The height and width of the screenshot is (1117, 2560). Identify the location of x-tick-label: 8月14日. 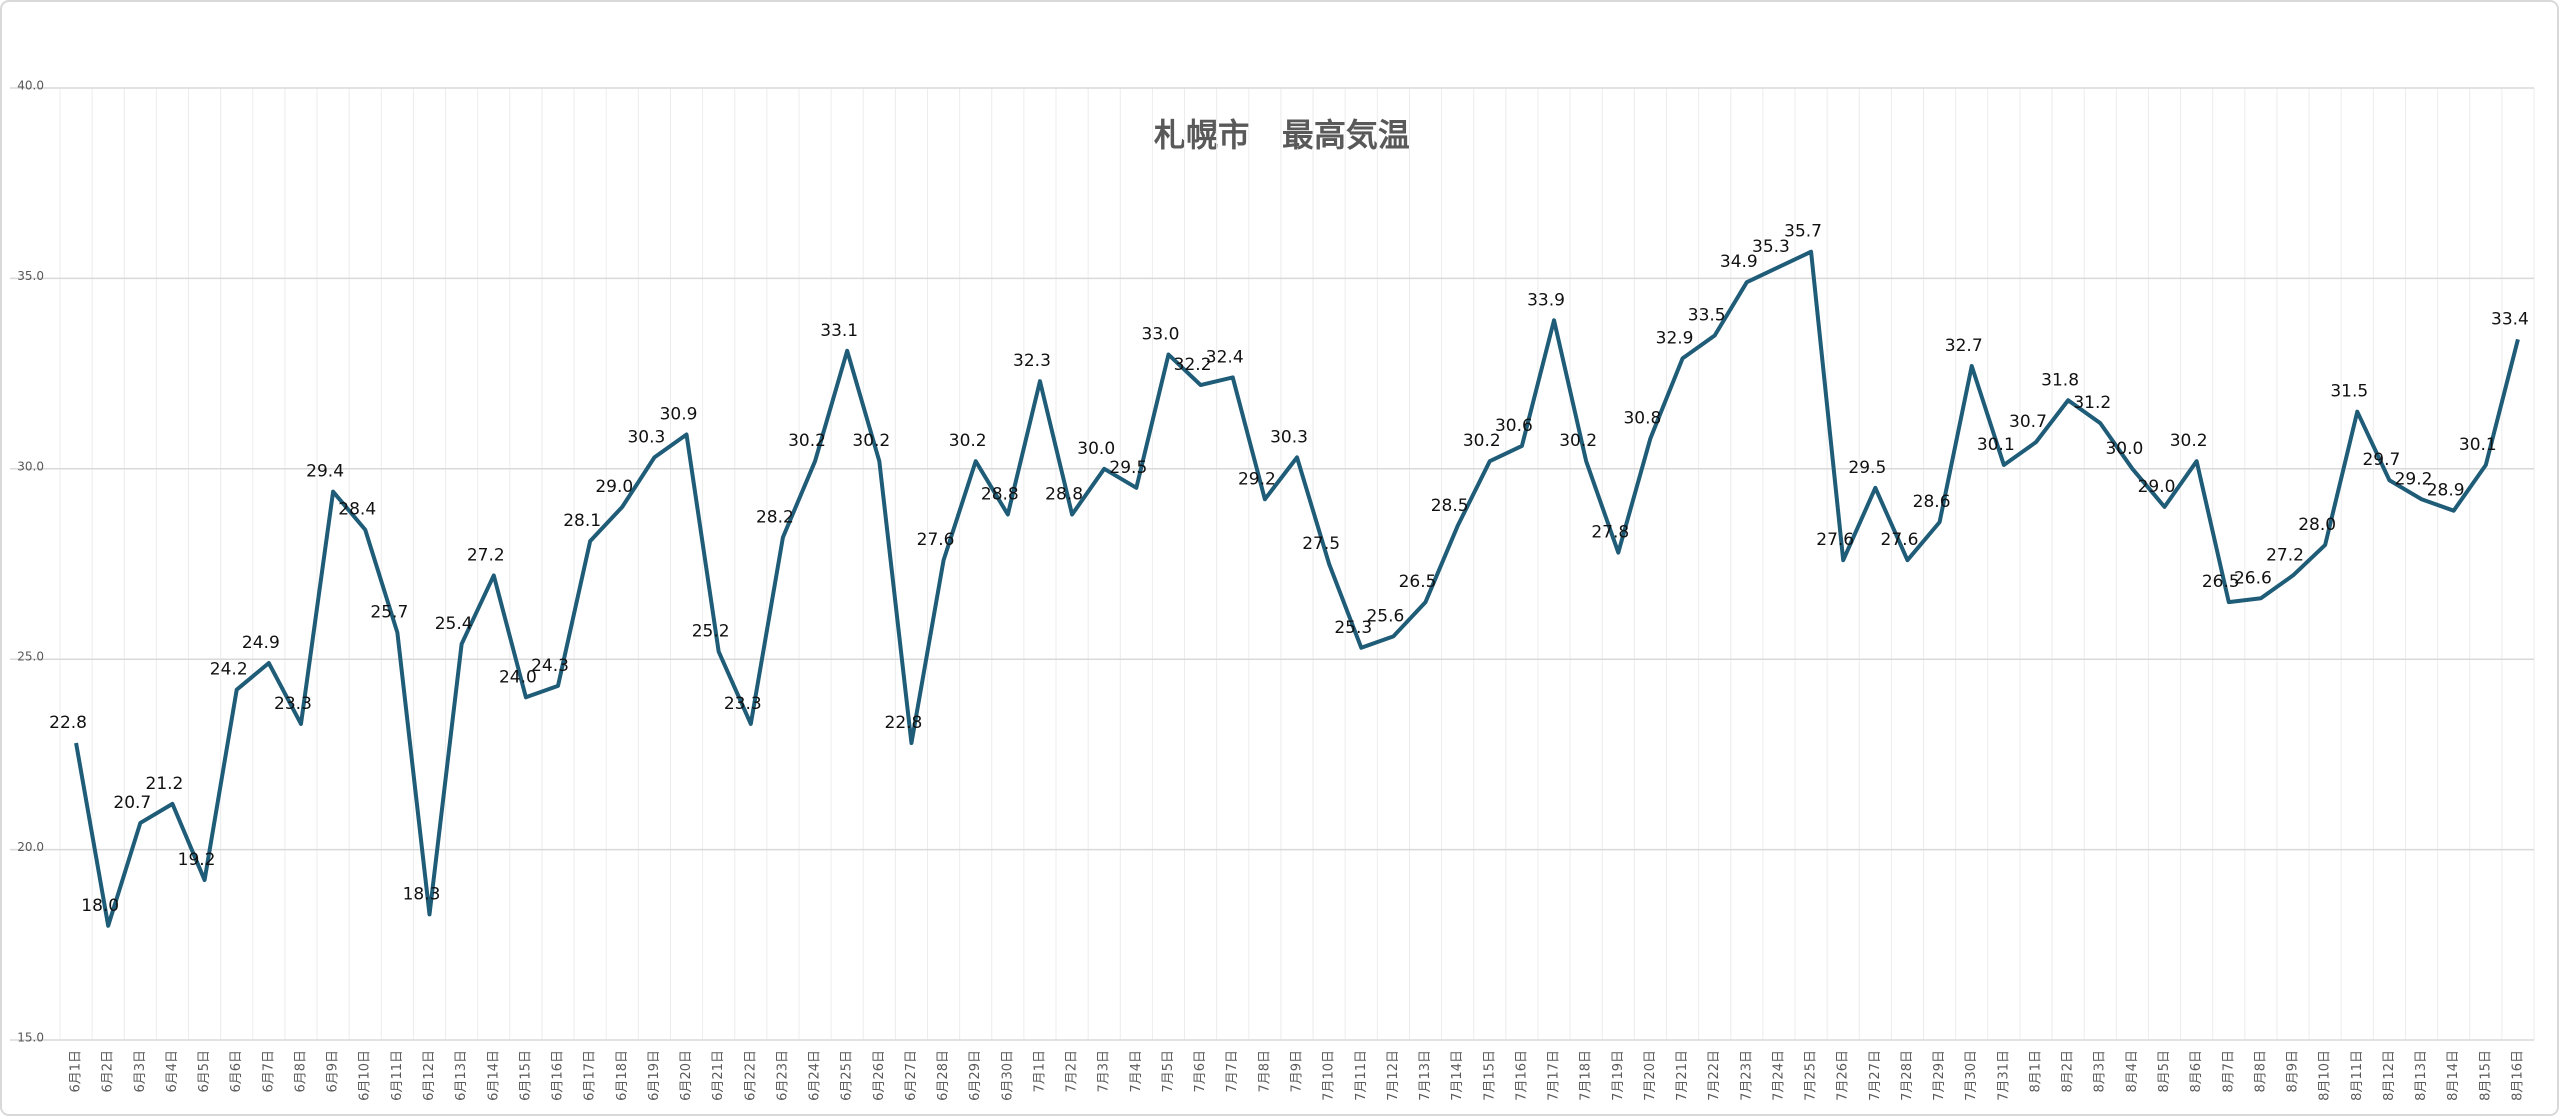
(2453, 1075).